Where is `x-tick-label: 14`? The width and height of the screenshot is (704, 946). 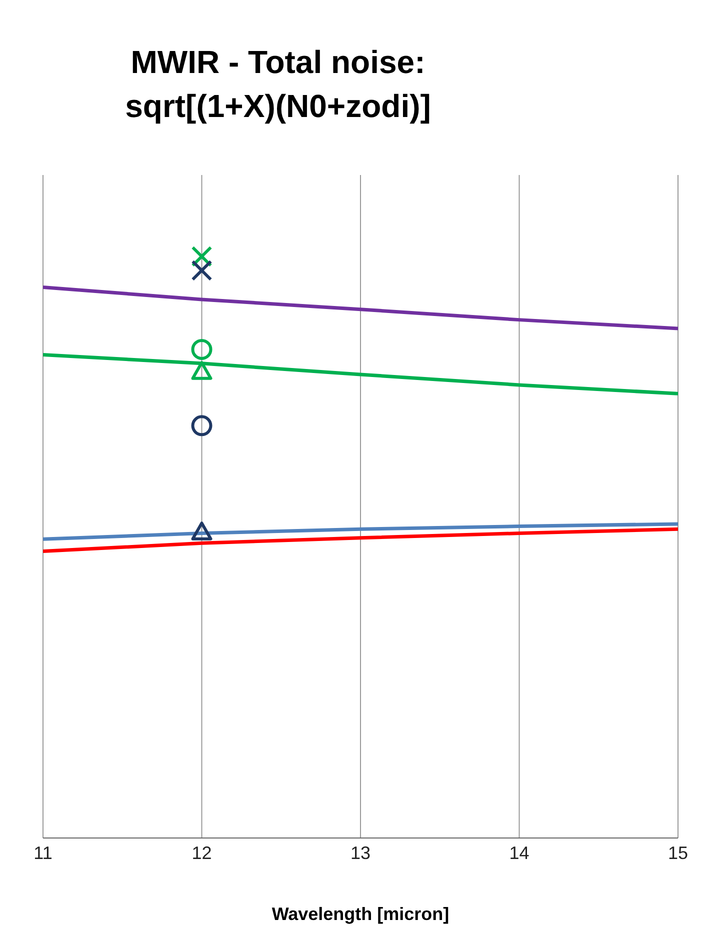
x-tick-label: 14 is located at coordinates (519, 852).